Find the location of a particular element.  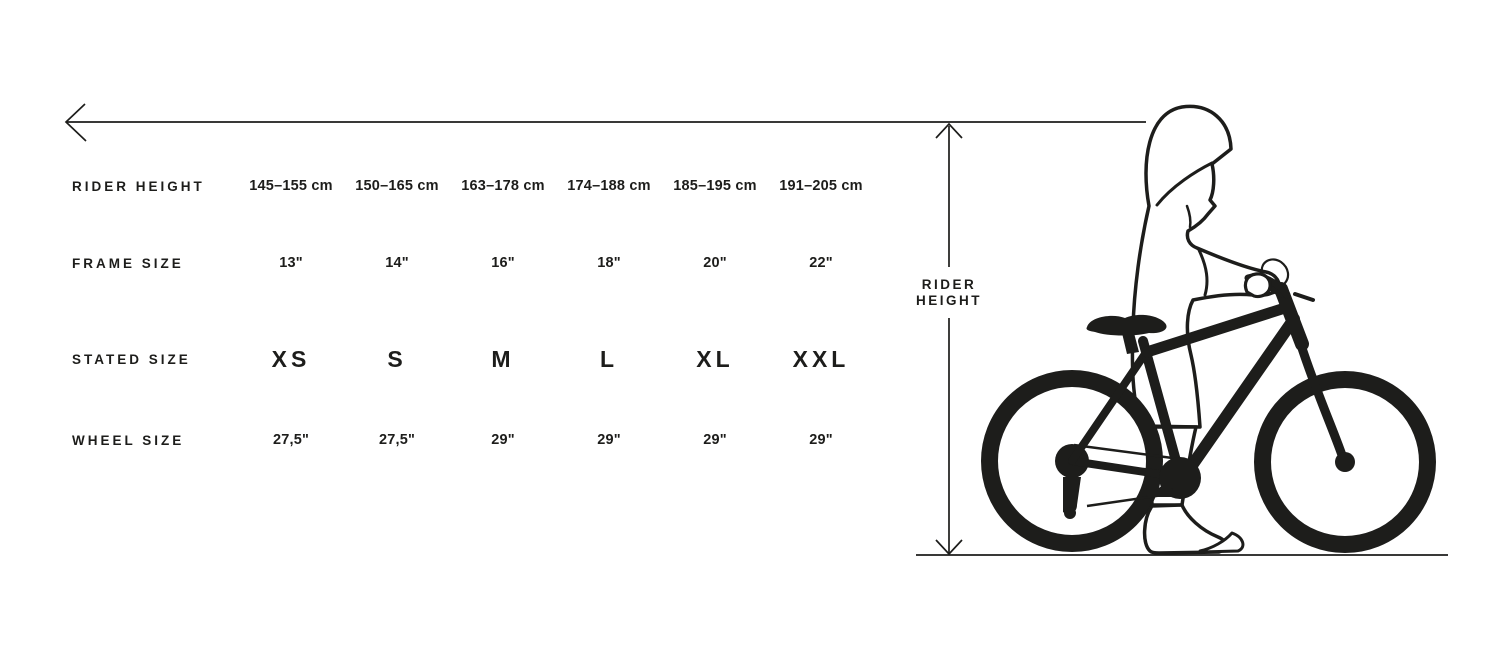

brake-cable is located at coordinates (1275, 271).